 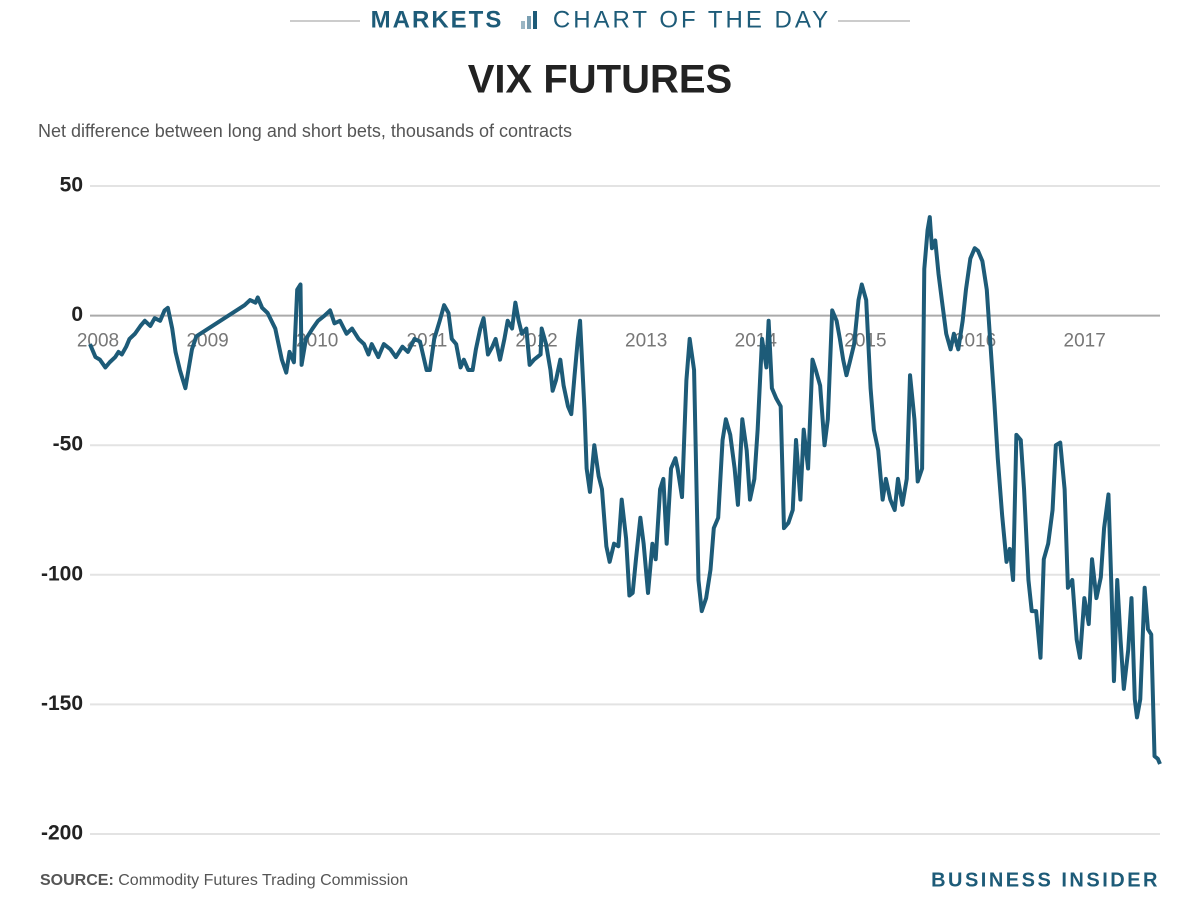 What do you see at coordinates (975, 341) in the screenshot?
I see `x-tick-label: 2016` at bounding box center [975, 341].